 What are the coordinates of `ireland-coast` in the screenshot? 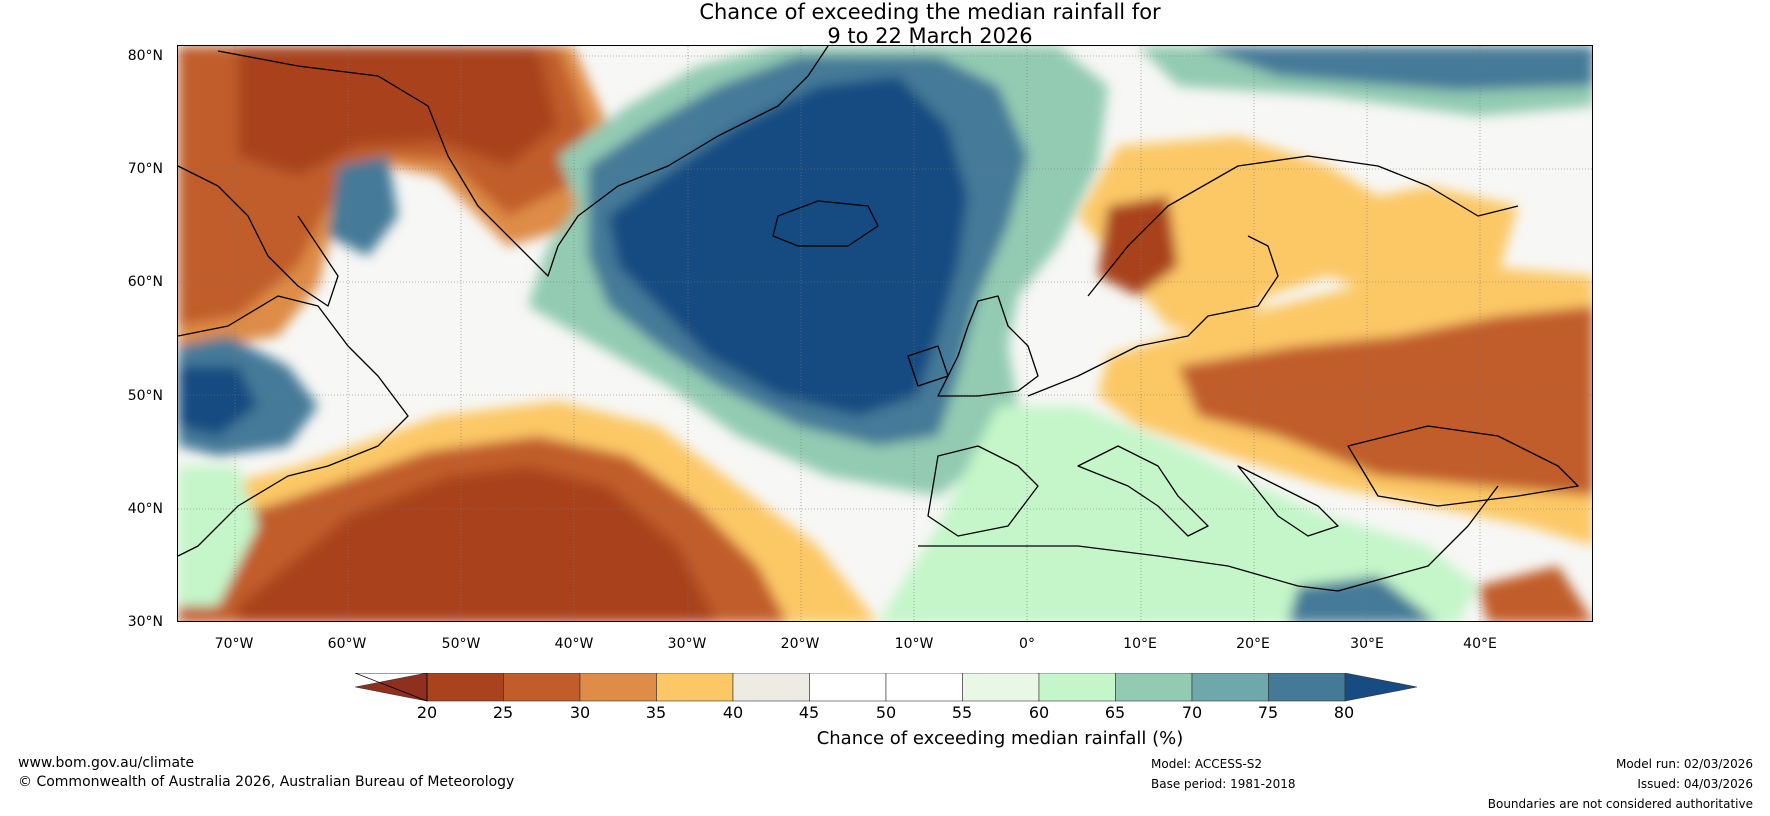 It's located at (928, 366).